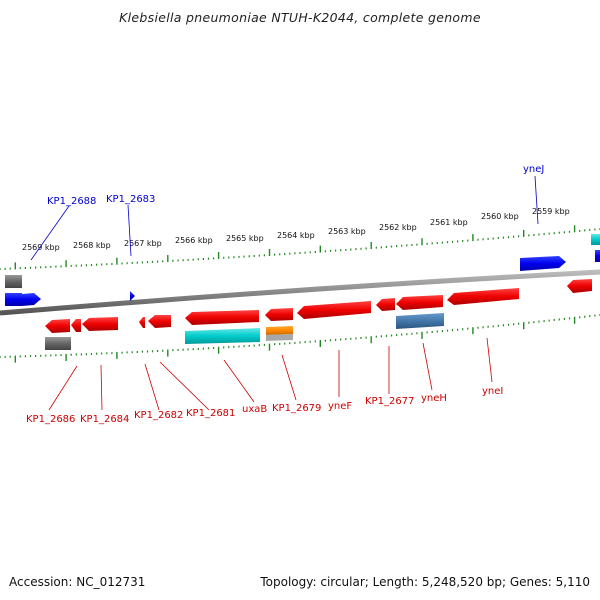 This screenshot has width=600, height=600. I want to click on gene-feature-blue, so click(597, 256).